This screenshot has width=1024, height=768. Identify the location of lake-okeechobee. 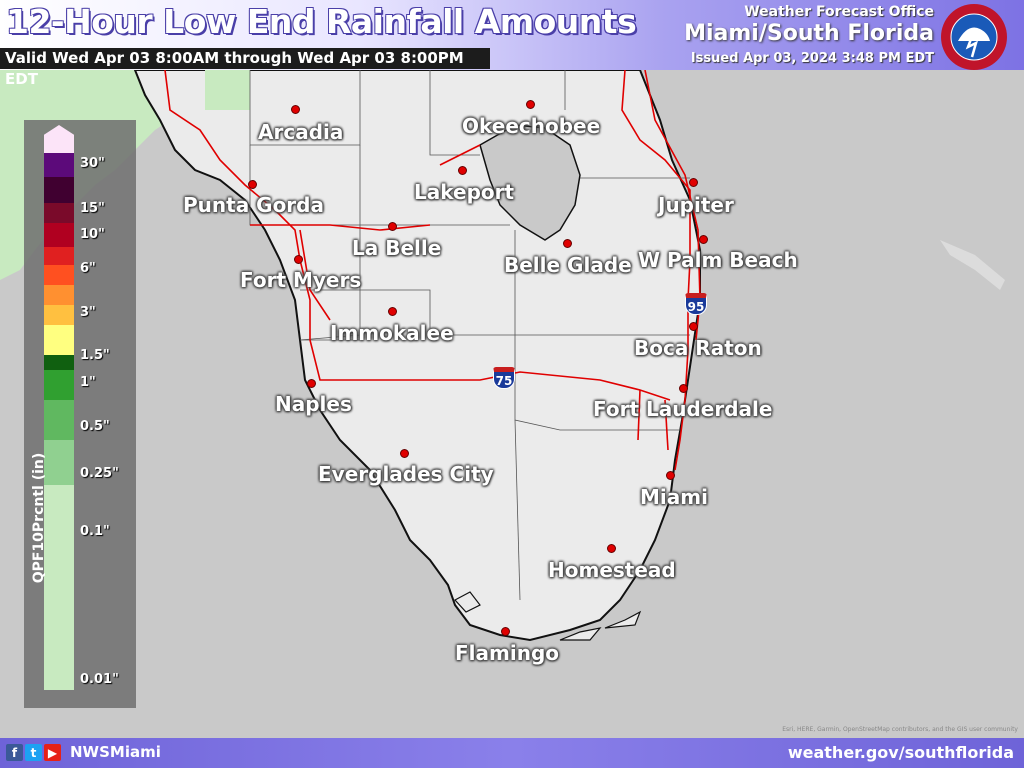
(530, 182).